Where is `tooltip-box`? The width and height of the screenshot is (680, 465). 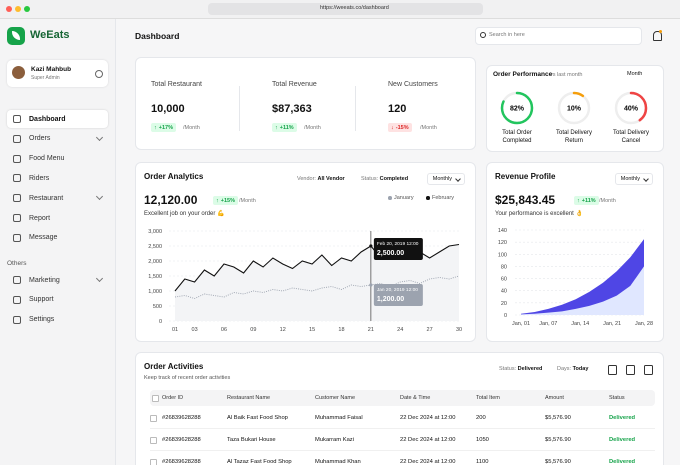 tooltip-box is located at coordinates (398, 295).